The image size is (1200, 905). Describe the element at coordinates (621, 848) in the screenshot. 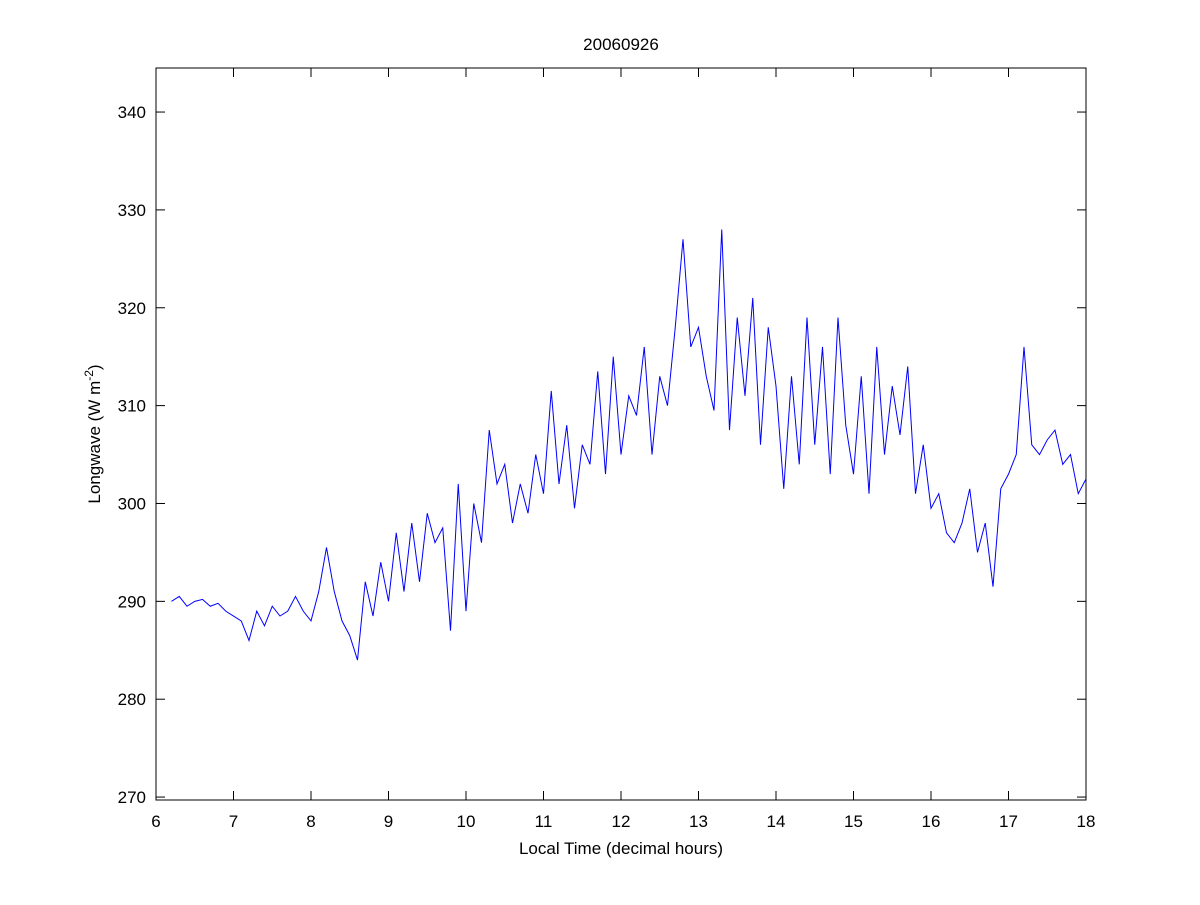

I see `x-axis-label: Local Time (decimal hours)` at that location.